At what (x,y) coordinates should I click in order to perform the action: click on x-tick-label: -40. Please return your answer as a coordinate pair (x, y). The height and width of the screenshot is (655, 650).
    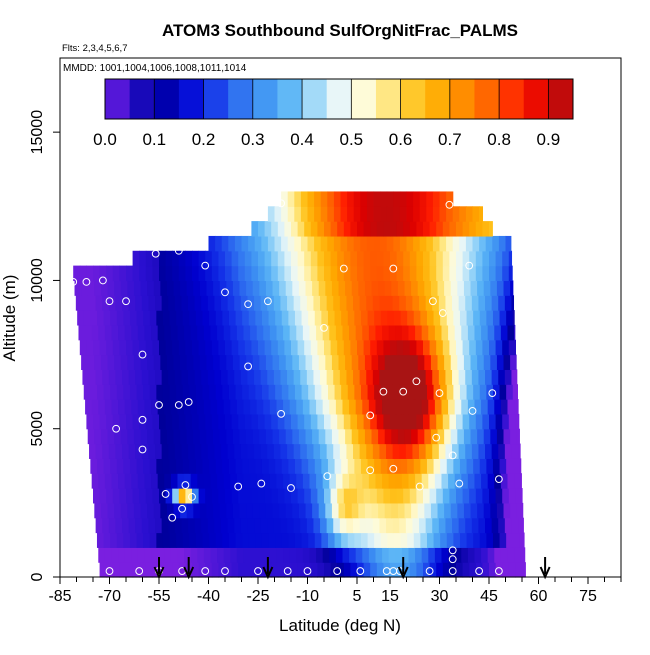
    Looking at the image, I should click on (208, 596).